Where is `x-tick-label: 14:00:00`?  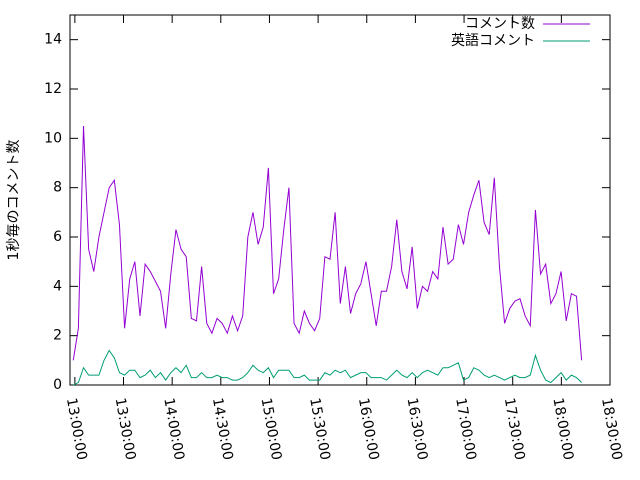
x-tick-label: 14:00:00 is located at coordinates (173, 429).